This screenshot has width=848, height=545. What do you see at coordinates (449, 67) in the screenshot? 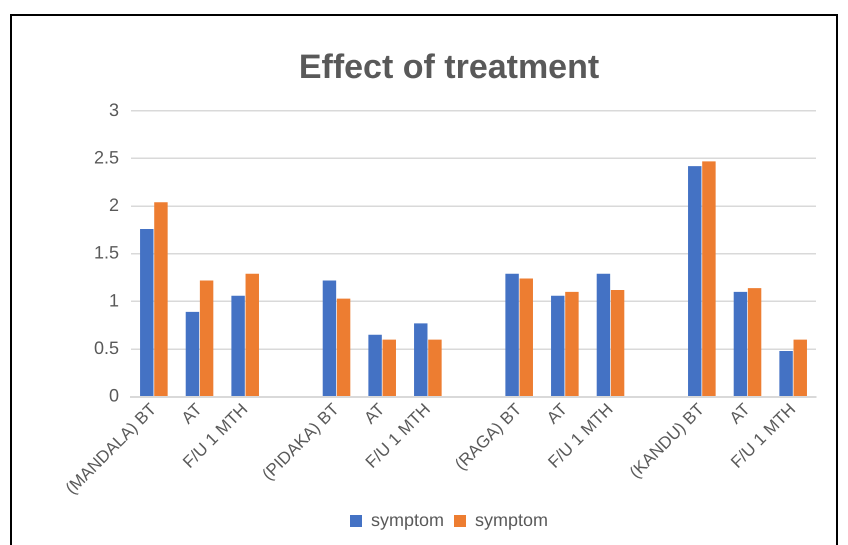
I see `chart-title: Effect of treatment` at bounding box center [449, 67].